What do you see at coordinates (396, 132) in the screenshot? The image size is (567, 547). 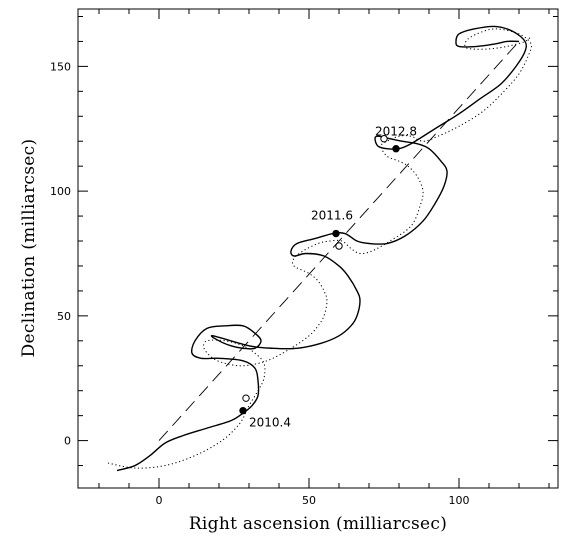 I see `epoch-label: 2012.8` at bounding box center [396, 132].